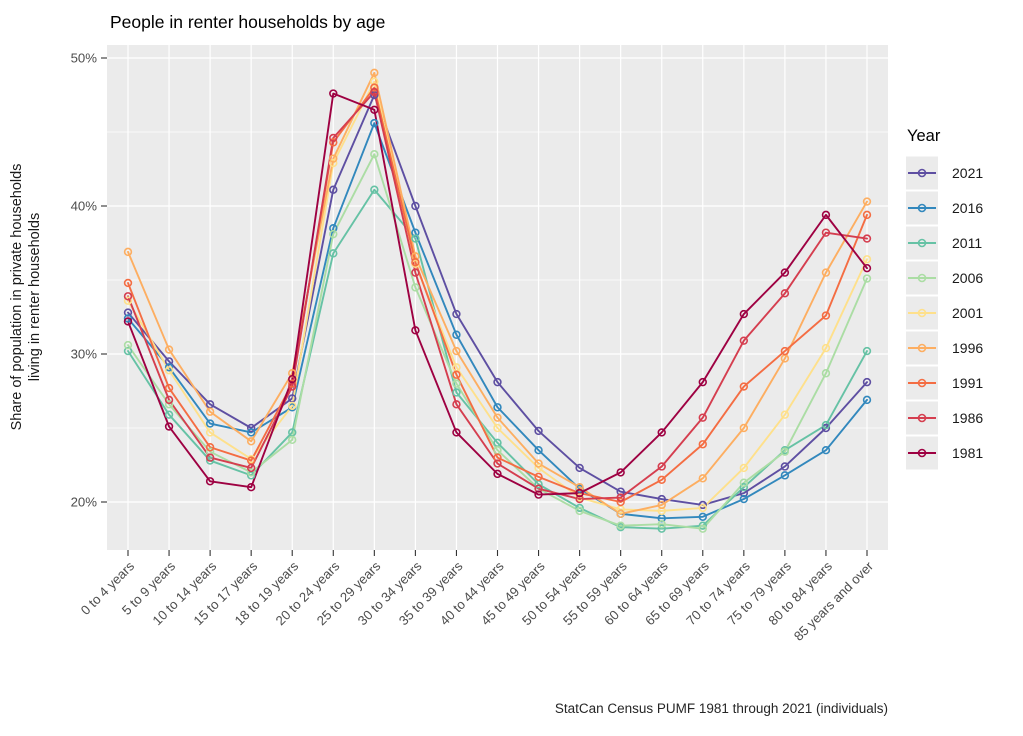 This screenshot has height=736, width=1023. Describe the element at coordinates (967, 313) in the screenshot. I see `legend-item-label: 2001` at that location.